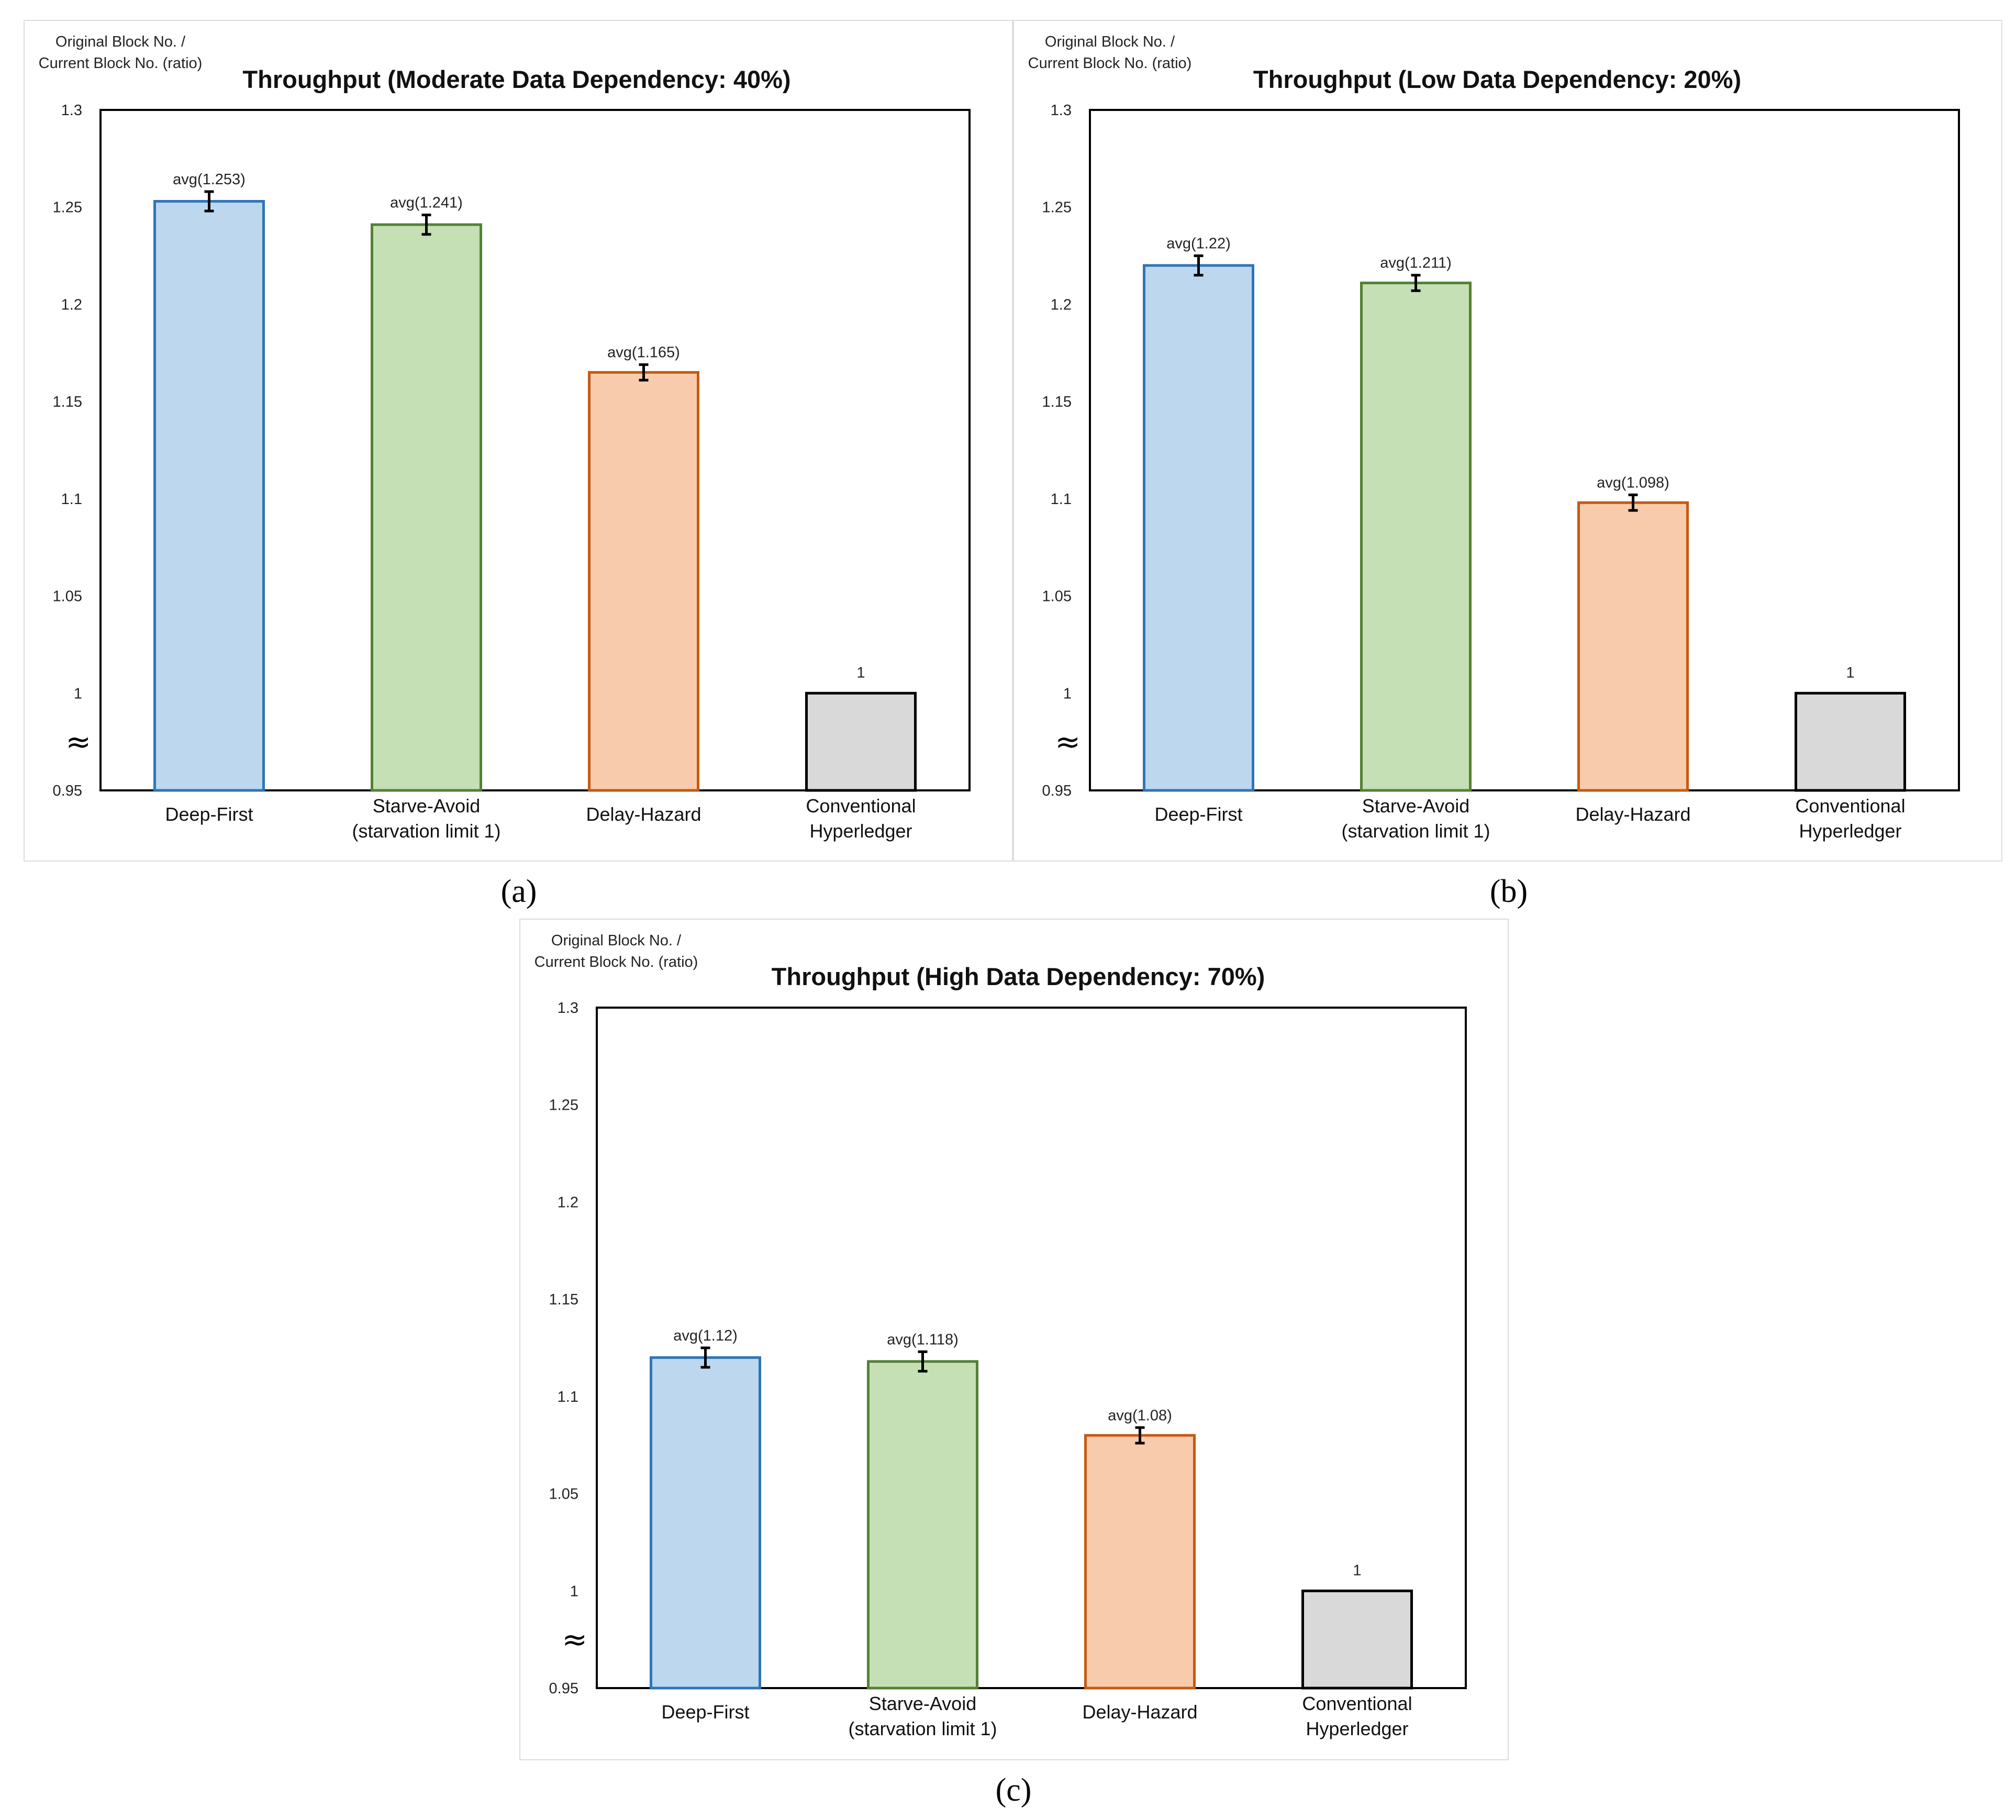  Describe the element at coordinates (1850, 831) in the screenshot. I see `chart-b-category-label: Hyperledger` at that location.